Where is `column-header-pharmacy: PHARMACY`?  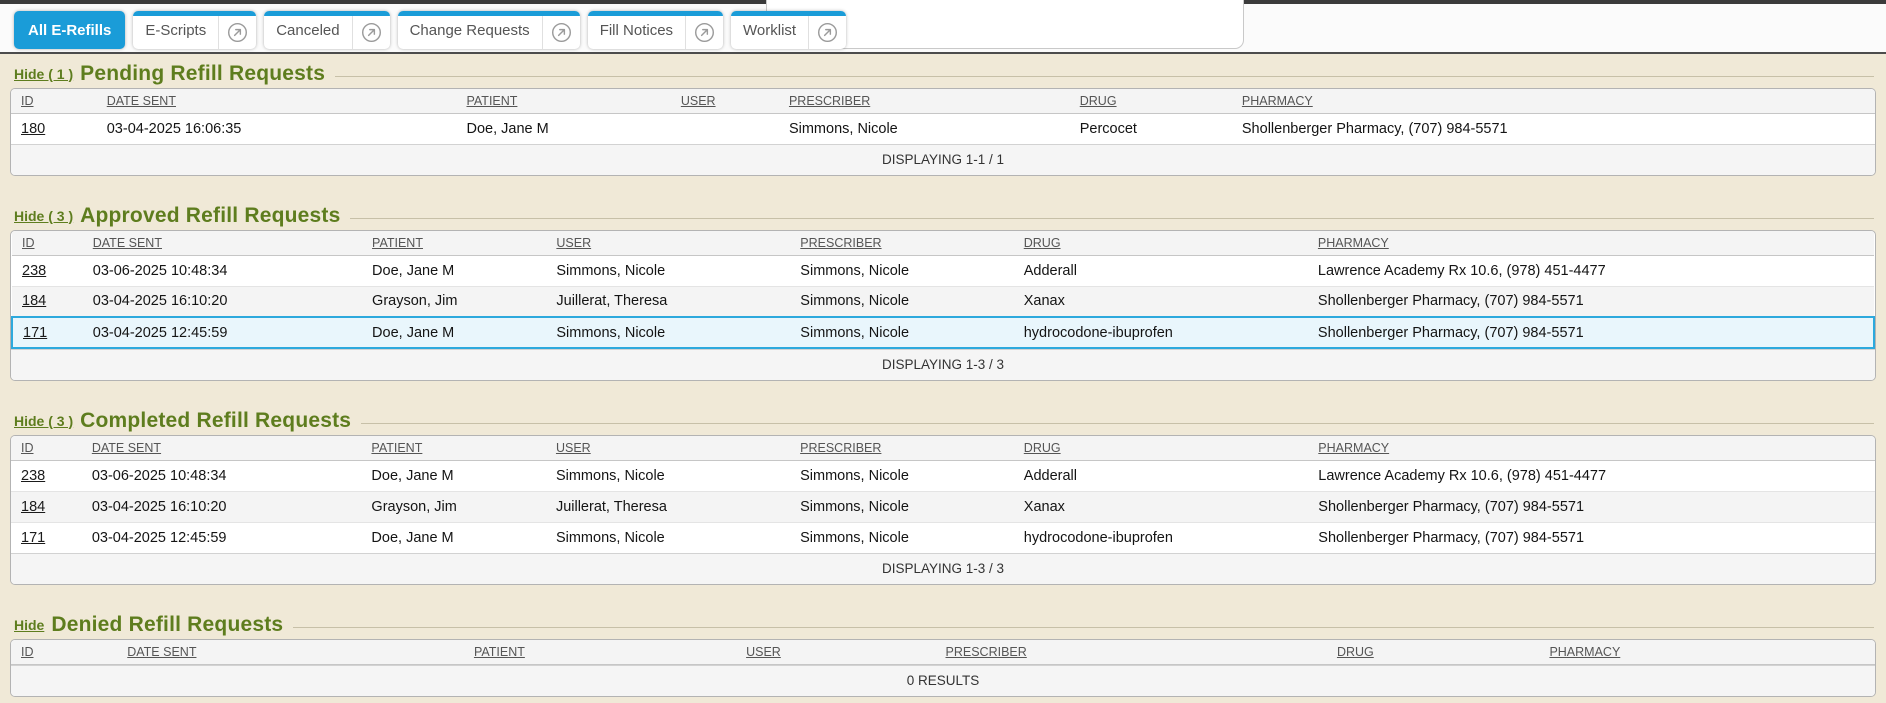 column-header-pharmacy: PHARMACY is located at coordinates (1707, 652).